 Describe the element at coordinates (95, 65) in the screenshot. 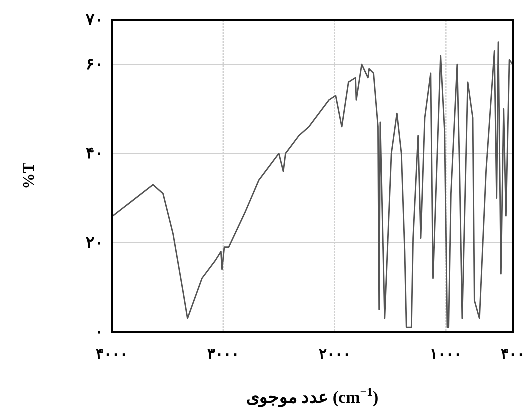

I see `y-tick-label: ۶۰` at that location.